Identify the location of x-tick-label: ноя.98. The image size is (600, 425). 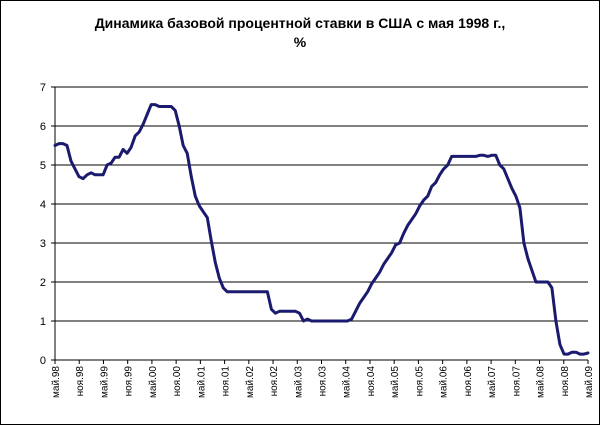
(80, 381).